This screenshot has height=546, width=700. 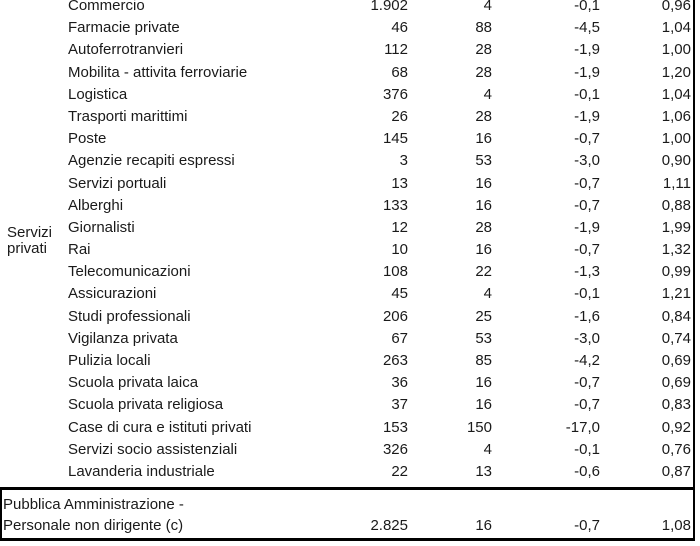 I want to click on row-label: Assicurazioni, so click(x=112, y=294).